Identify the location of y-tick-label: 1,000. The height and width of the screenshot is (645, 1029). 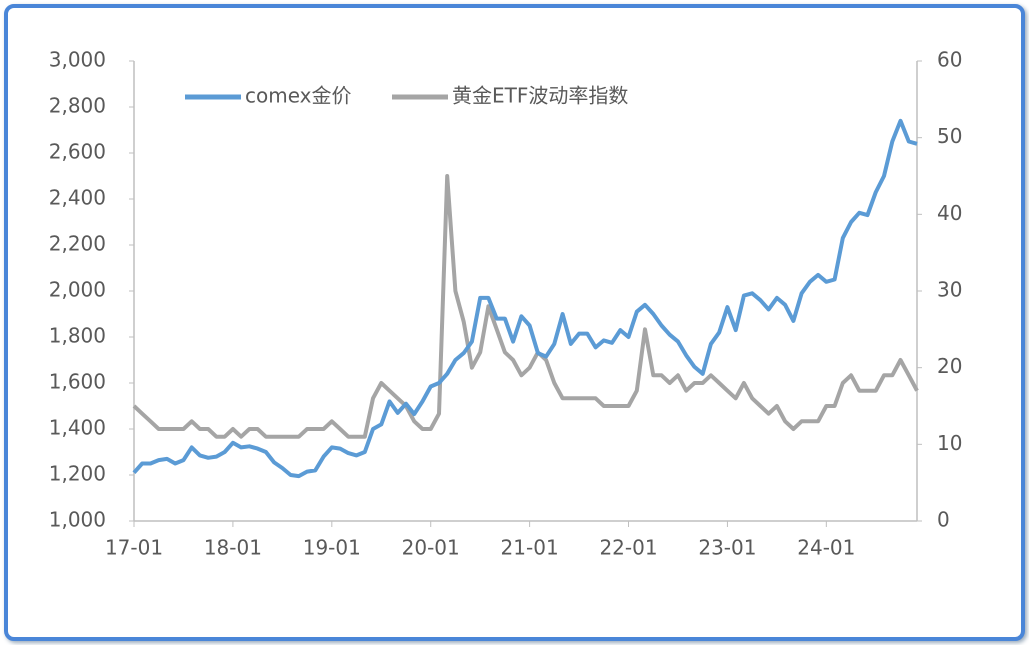
(77, 520).